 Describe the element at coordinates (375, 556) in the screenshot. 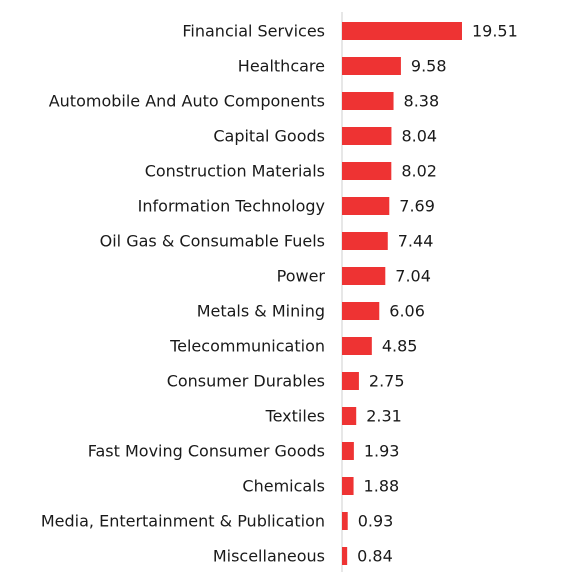

I see `value-label: 0.84` at that location.